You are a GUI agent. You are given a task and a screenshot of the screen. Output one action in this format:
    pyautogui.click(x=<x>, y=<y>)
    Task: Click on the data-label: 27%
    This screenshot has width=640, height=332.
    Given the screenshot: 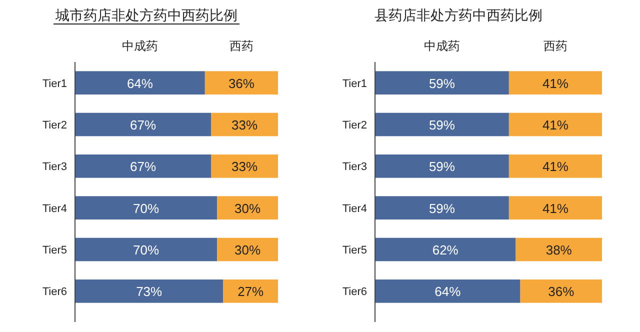 What is the action you would take?
    pyautogui.click(x=251, y=292)
    